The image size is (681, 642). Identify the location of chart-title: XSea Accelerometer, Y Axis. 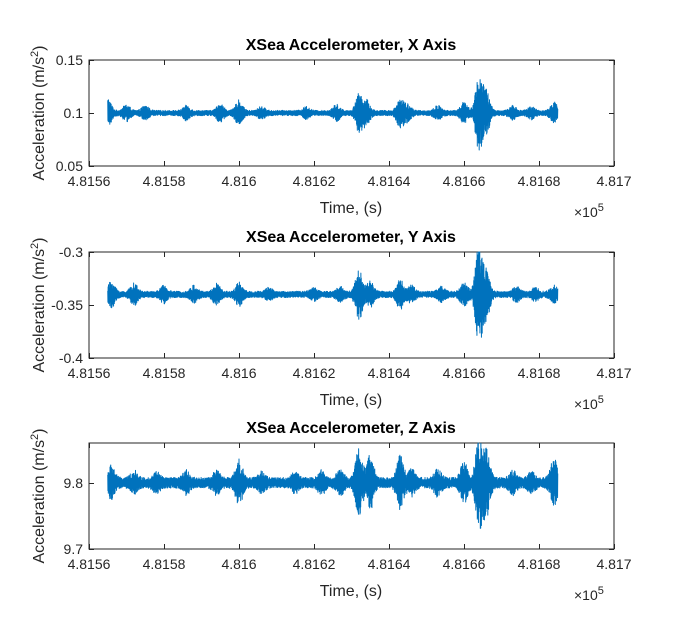
(351, 237).